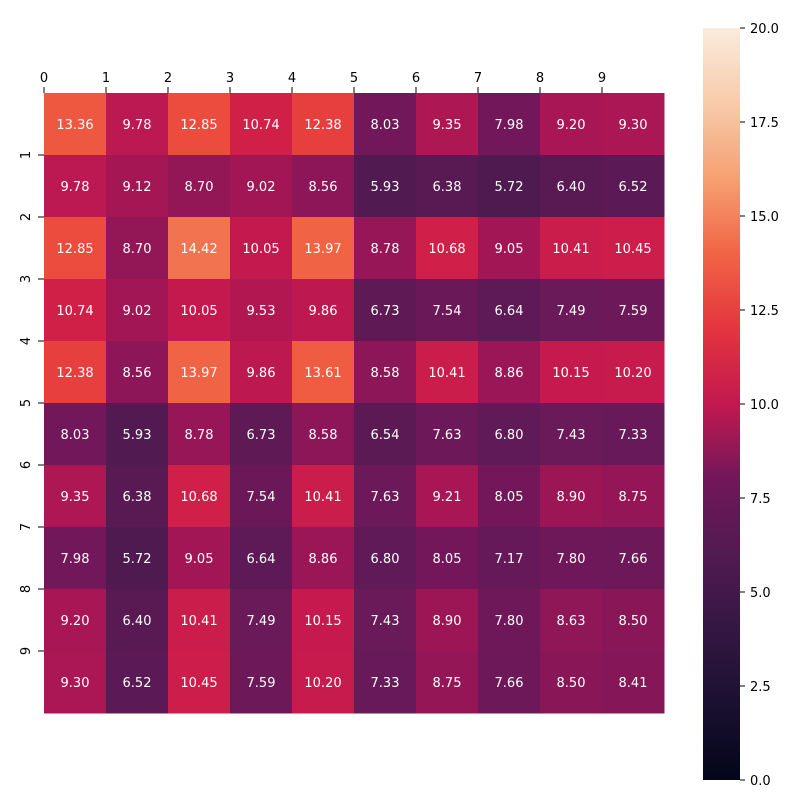 This screenshot has width=788, height=800. Describe the element at coordinates (633, 682) in the screenshot. I see `heatmap-cell-r9-c9` at that location.